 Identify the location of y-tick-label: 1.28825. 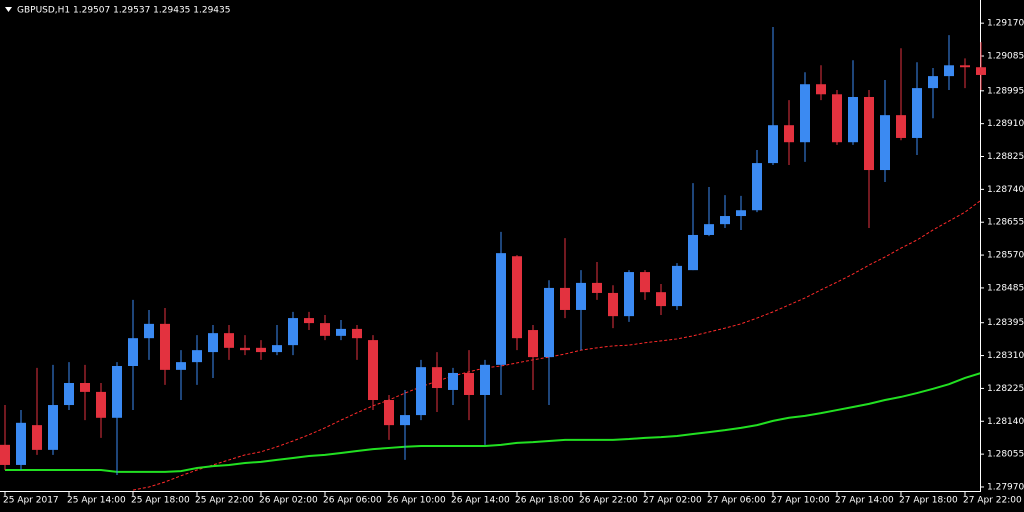
(1005, 157).